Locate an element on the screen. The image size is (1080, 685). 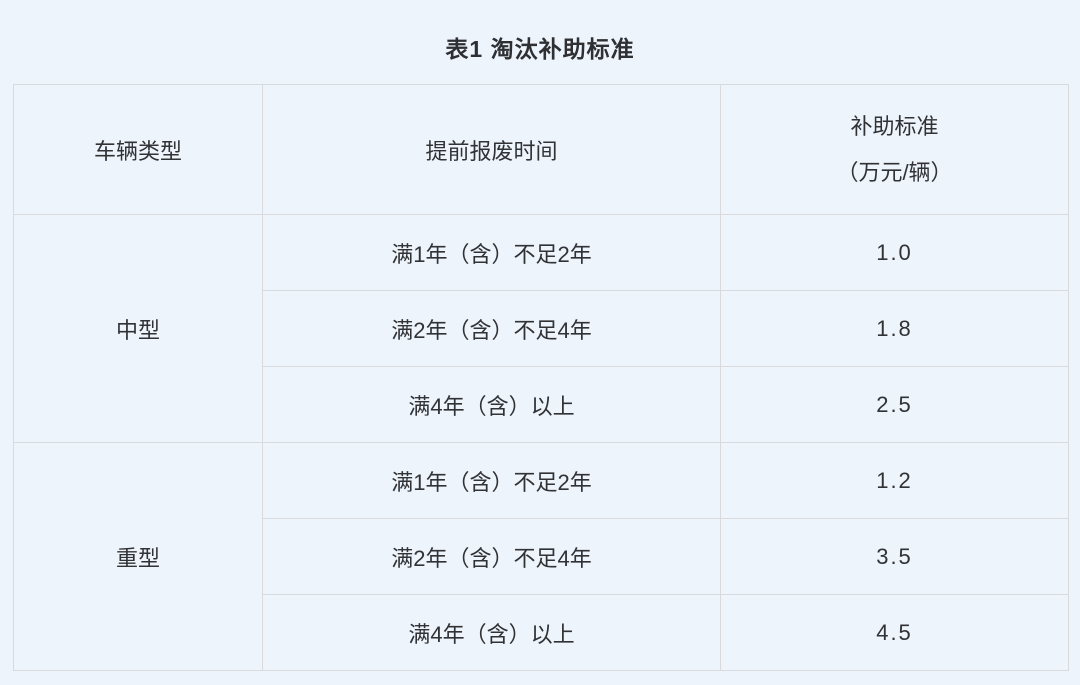
table-row: 满4年（含）以上 4.5 is located at coordinates (541, 632).